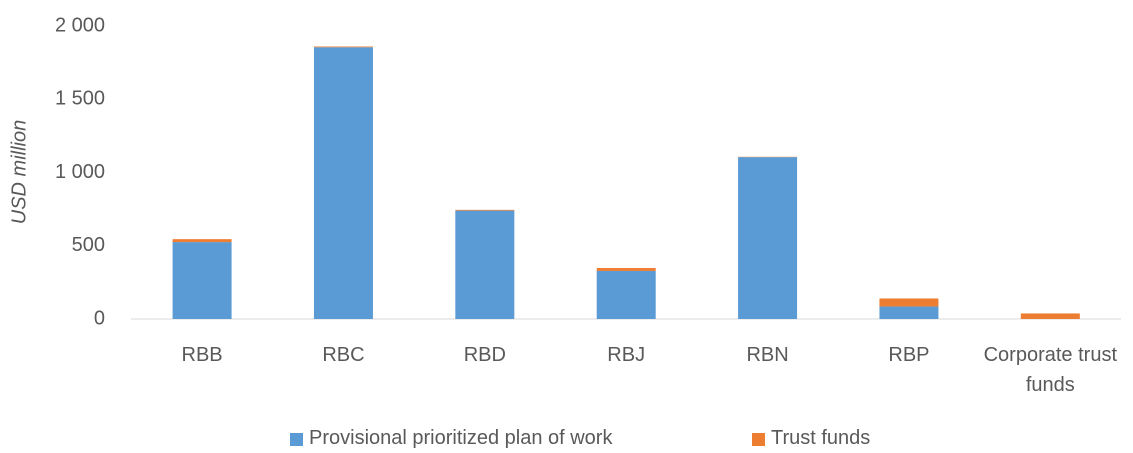  Describe the element at coordinates (99, 318) in the screenshot. I see `y-tick-label: 0` at that location.